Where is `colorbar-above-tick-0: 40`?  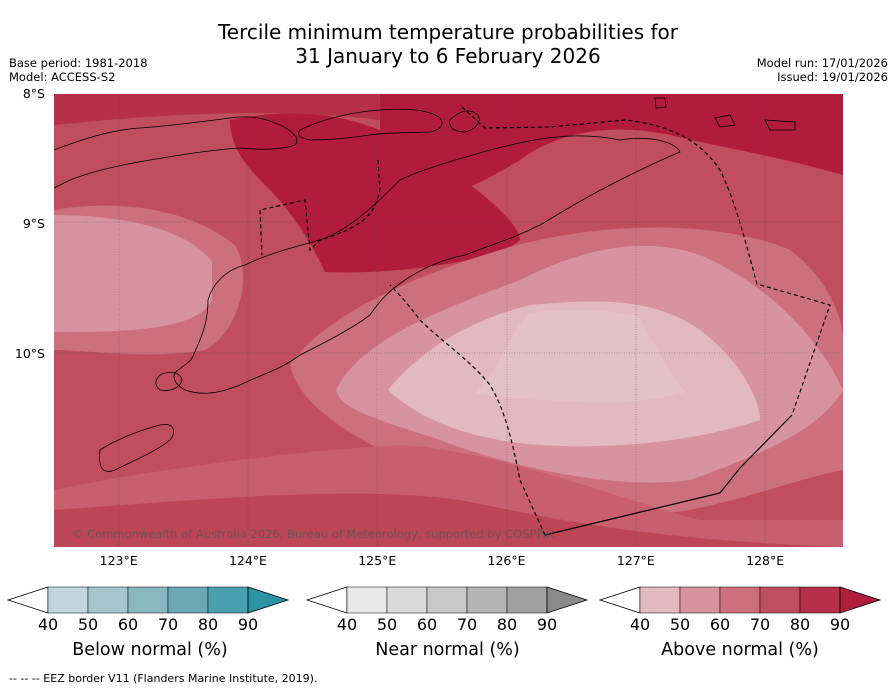
colorbar-above-tick-0: 40 is located at coordinates (640, 624).